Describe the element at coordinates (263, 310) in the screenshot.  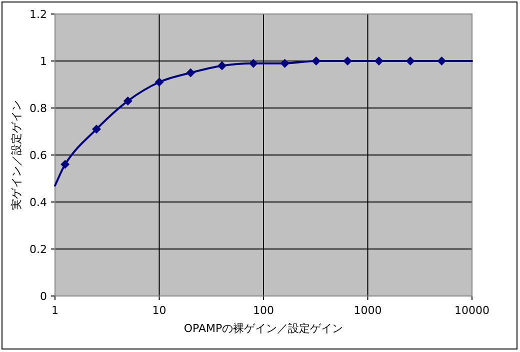
I see `x-tick-label: 100` at that location.